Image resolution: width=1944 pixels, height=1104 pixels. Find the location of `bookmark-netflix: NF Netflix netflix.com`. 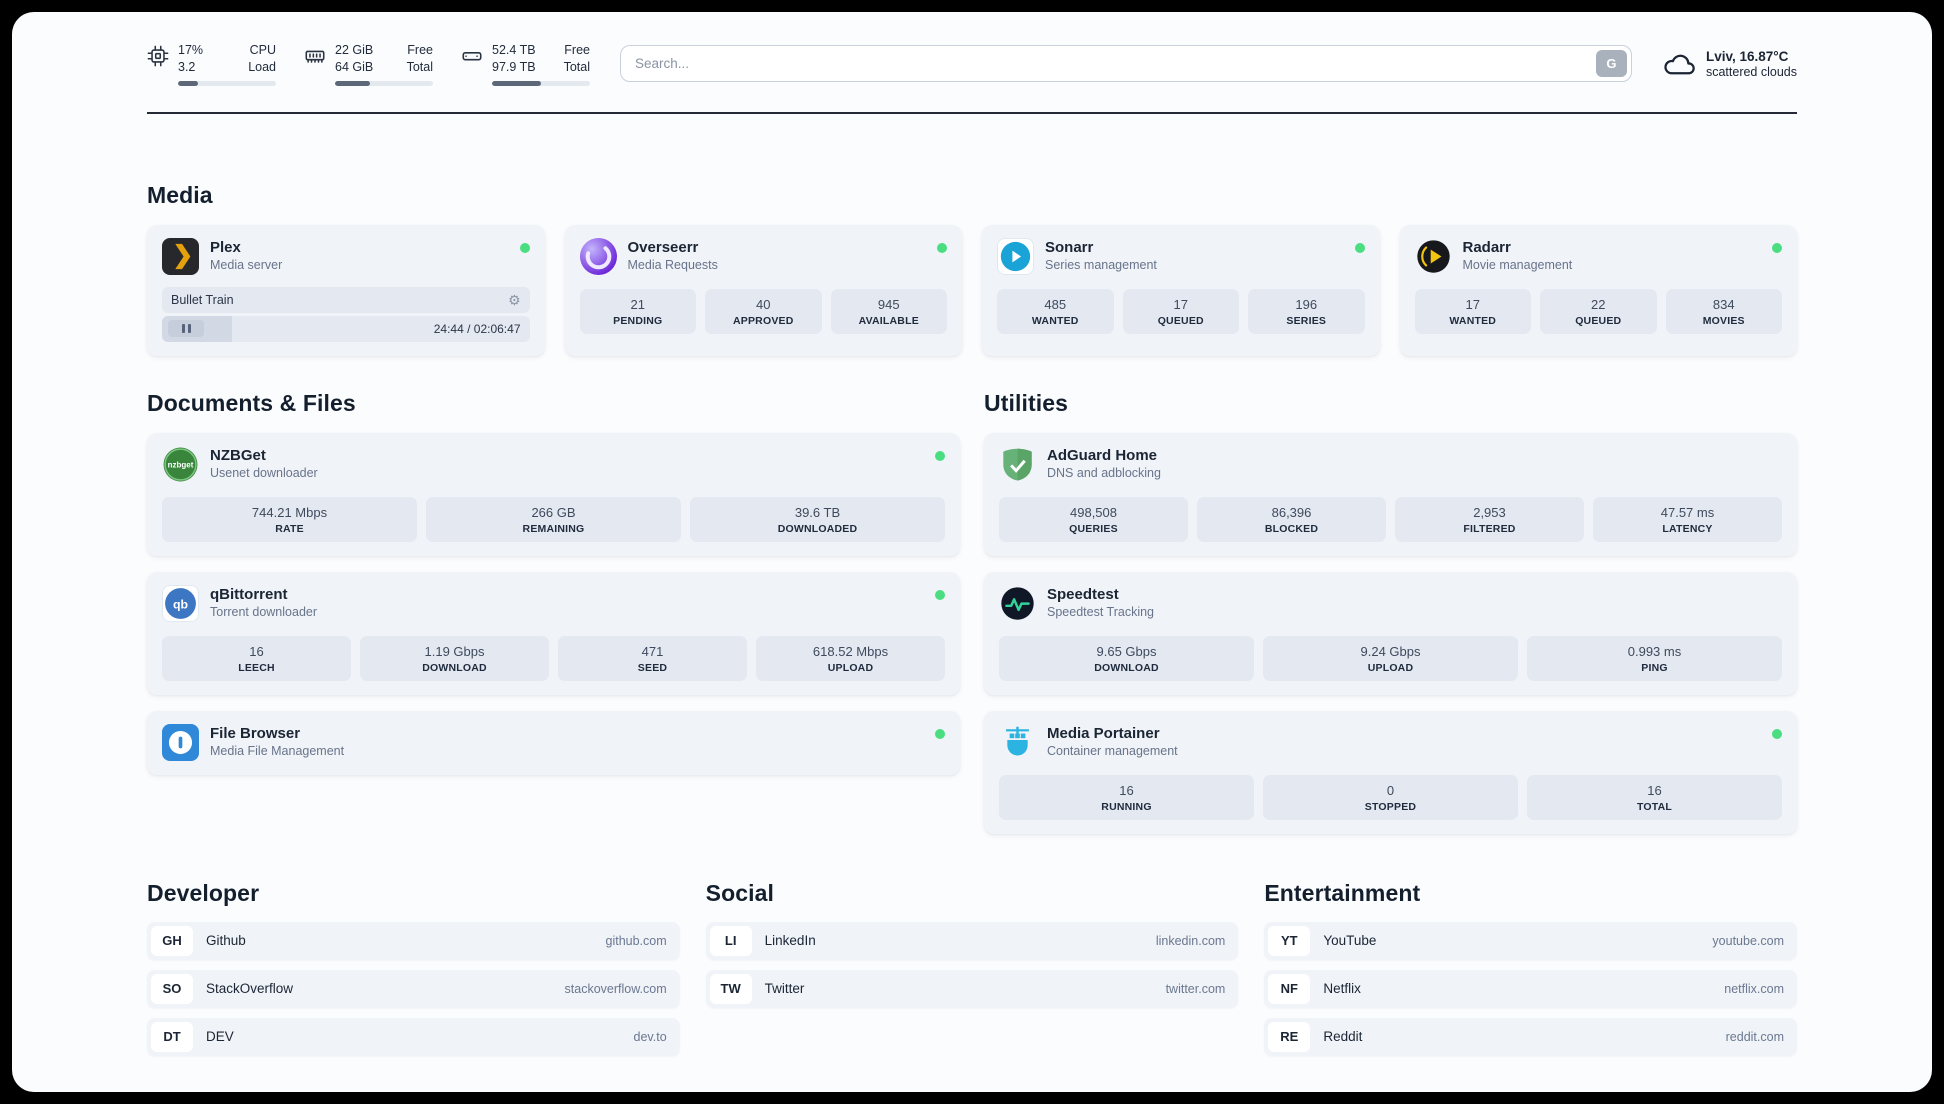

bookmark-netflix: NF Netflix netflix.com is located at coordinates (1530, 988).